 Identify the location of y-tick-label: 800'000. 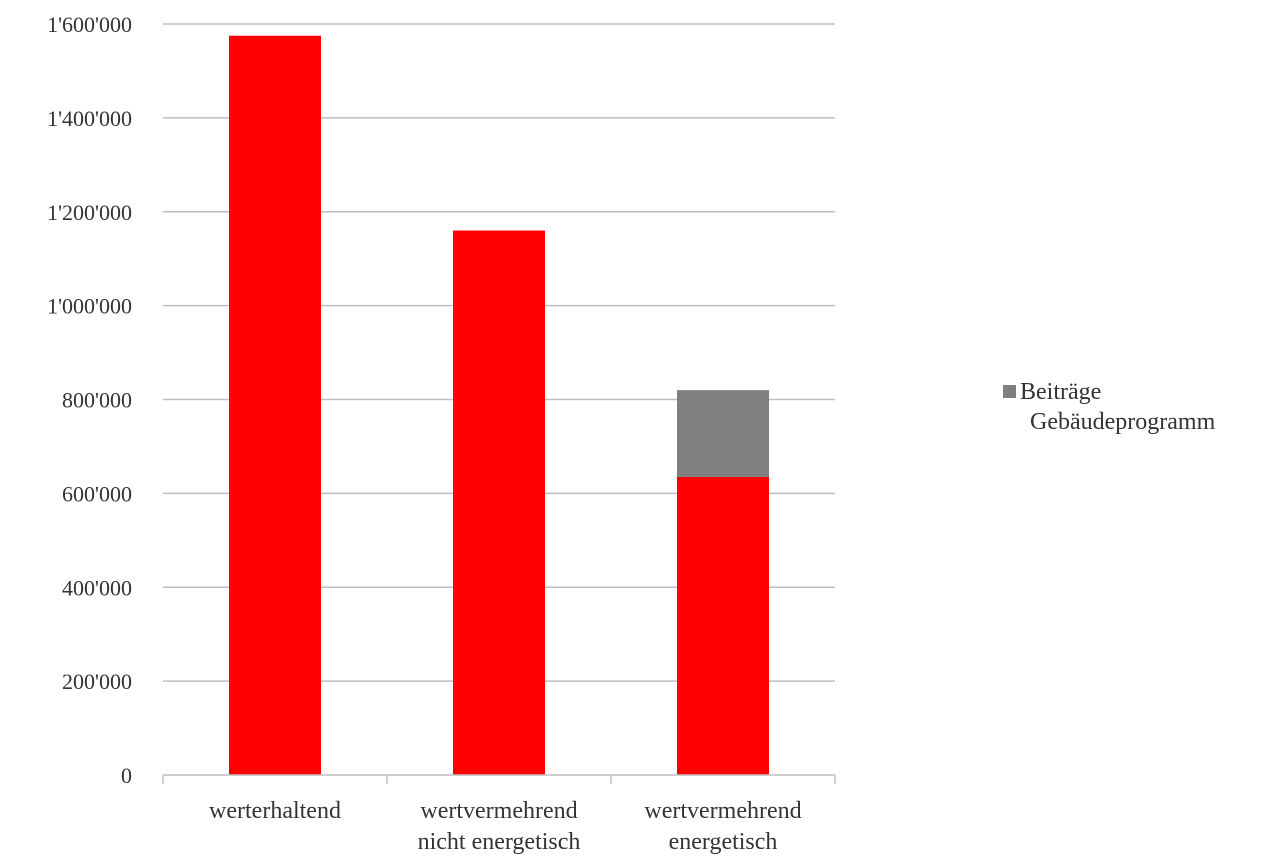
(97, 400).